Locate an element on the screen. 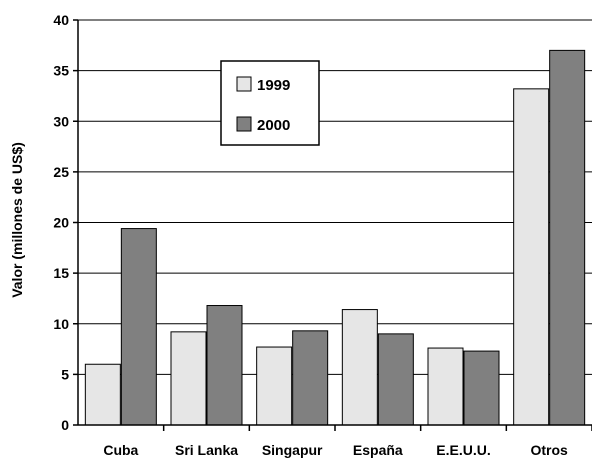  x-tick-label: Singapur is located at coordinates (292, 450).